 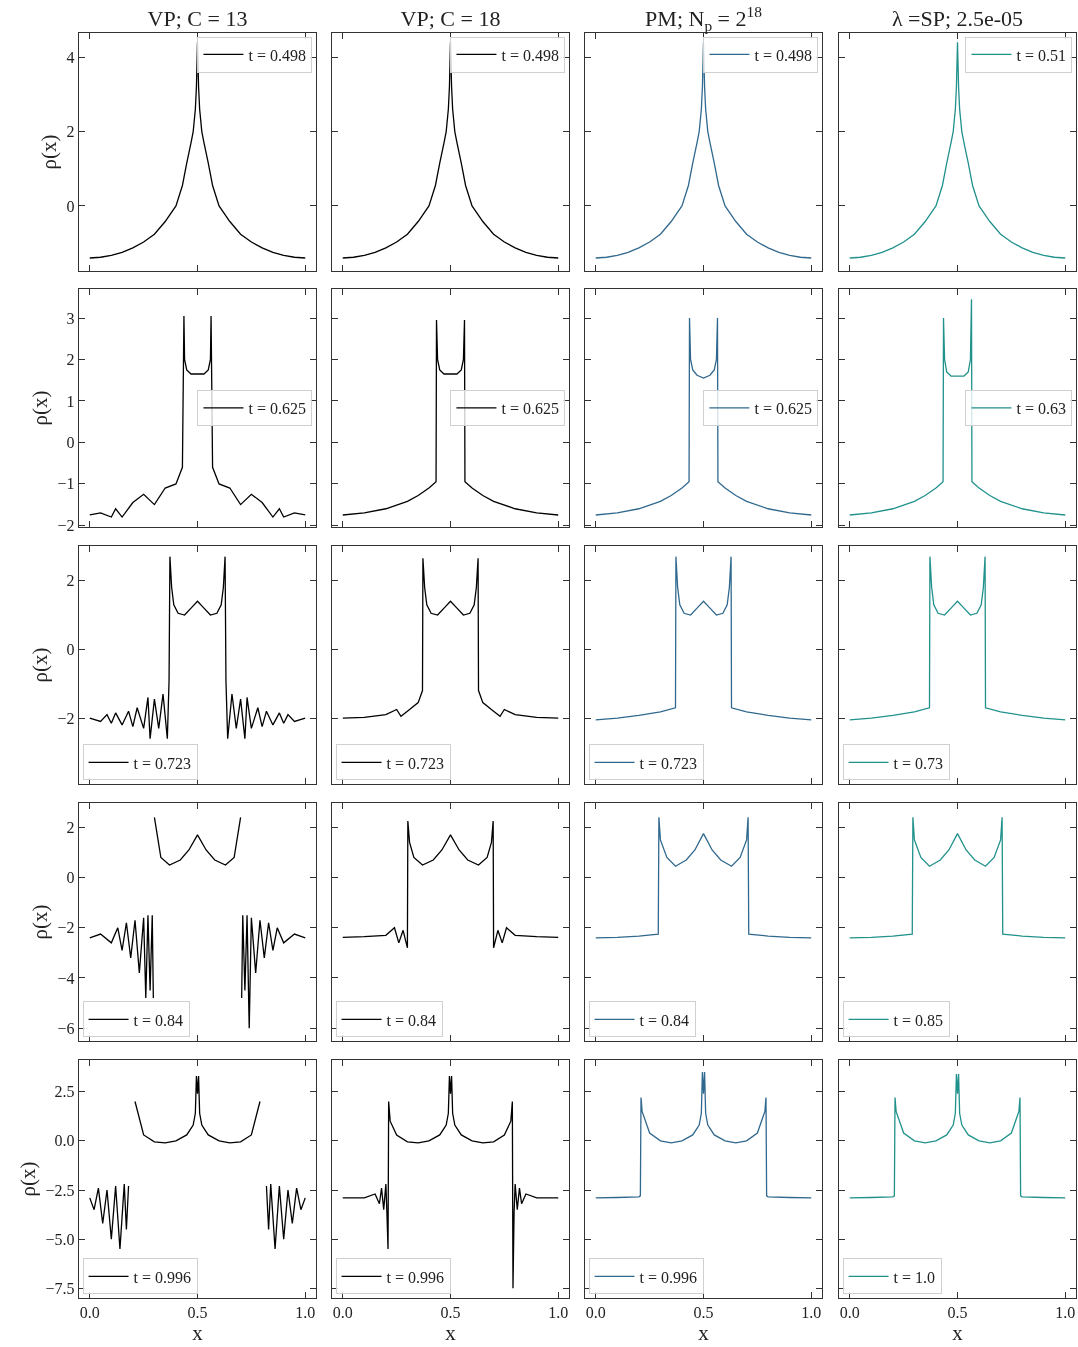 What do you see at coordinates (450, 18) in the screenshot?
I see `chart-title: VP; C = 18` at bounding box center [450, 18].